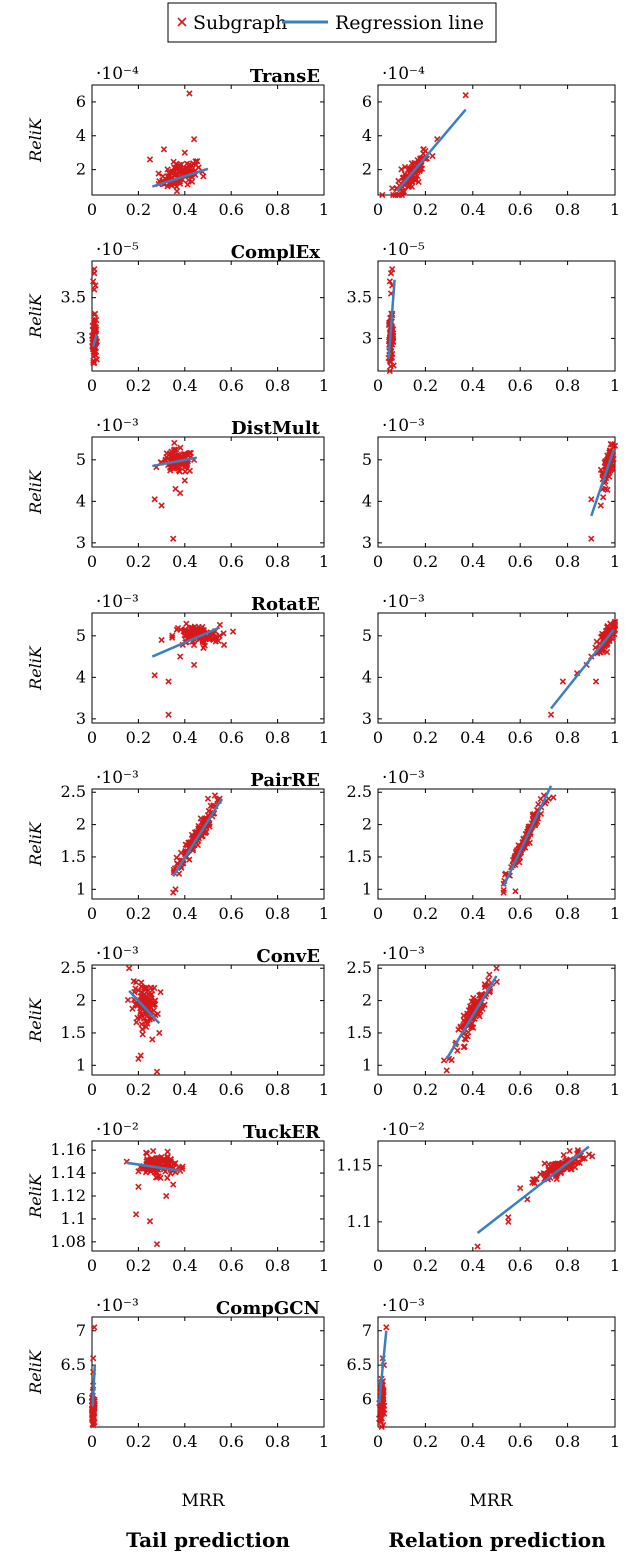  Describe the element at coordinates (615, 385) in the screenshot. I see `x-tick-label: 1` at that location.